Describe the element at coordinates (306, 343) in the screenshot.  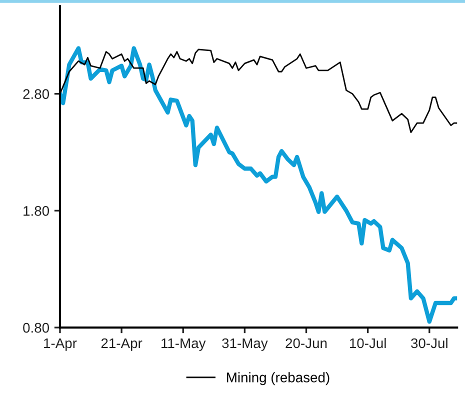
I see `x-tick-label: 20-Jun` at that location.